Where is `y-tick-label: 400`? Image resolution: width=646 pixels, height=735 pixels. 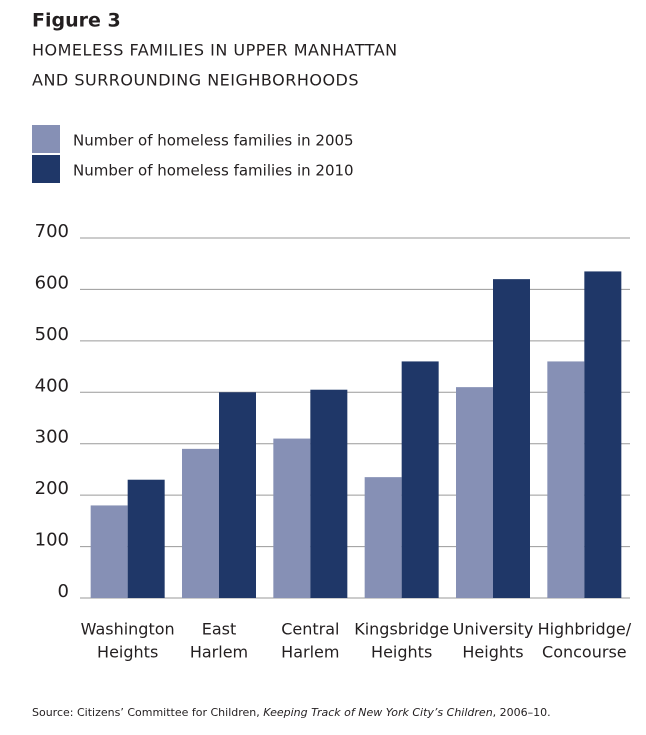 y-tick-label: 400 is located at coordinates (52, 385).